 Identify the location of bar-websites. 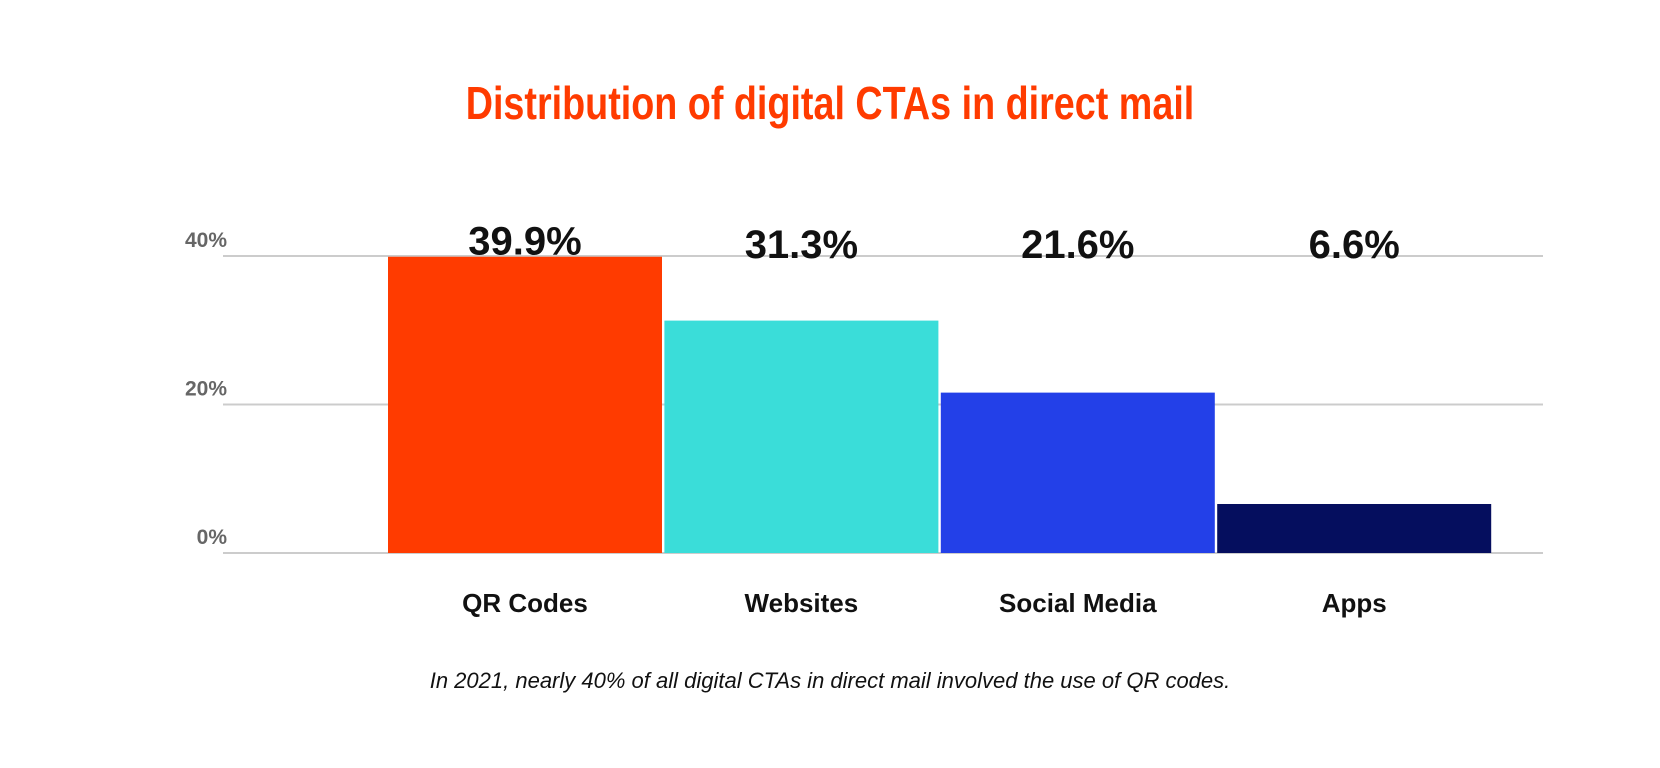
(801, 436).